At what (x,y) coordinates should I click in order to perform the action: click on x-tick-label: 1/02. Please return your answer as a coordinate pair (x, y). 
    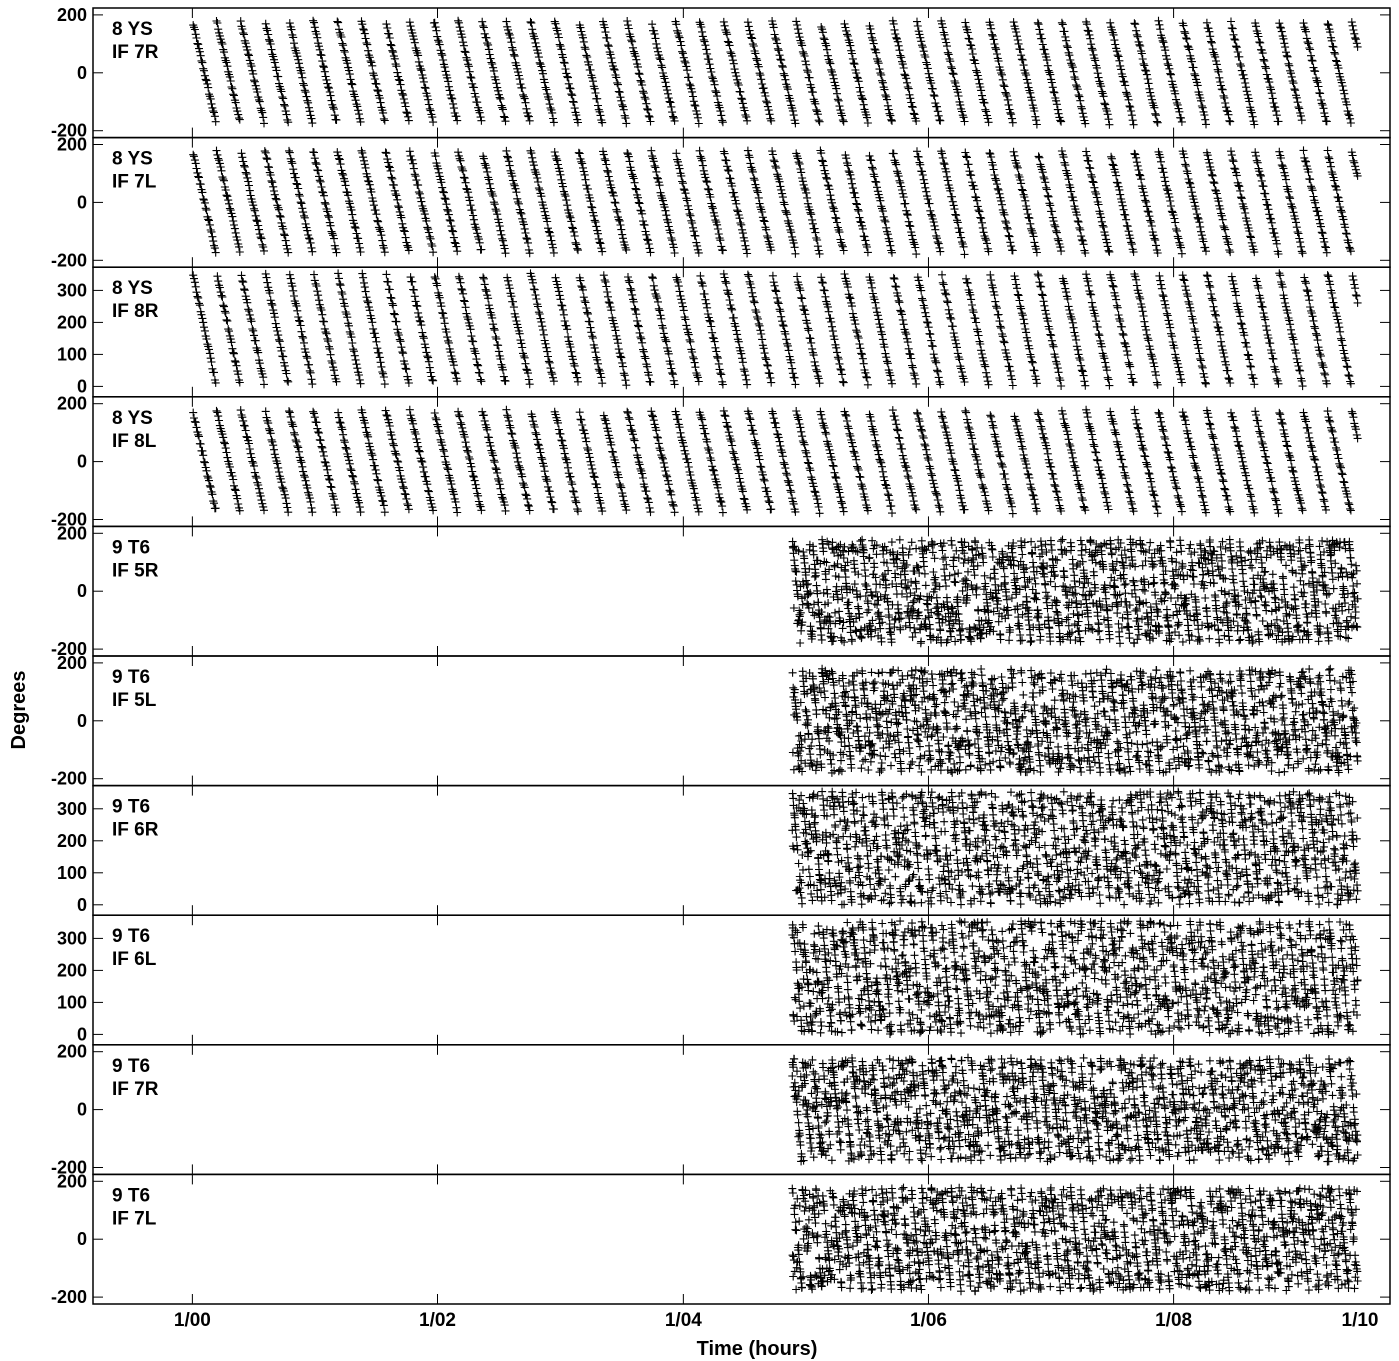
    Looking at the image, I should click on (437, 1320).